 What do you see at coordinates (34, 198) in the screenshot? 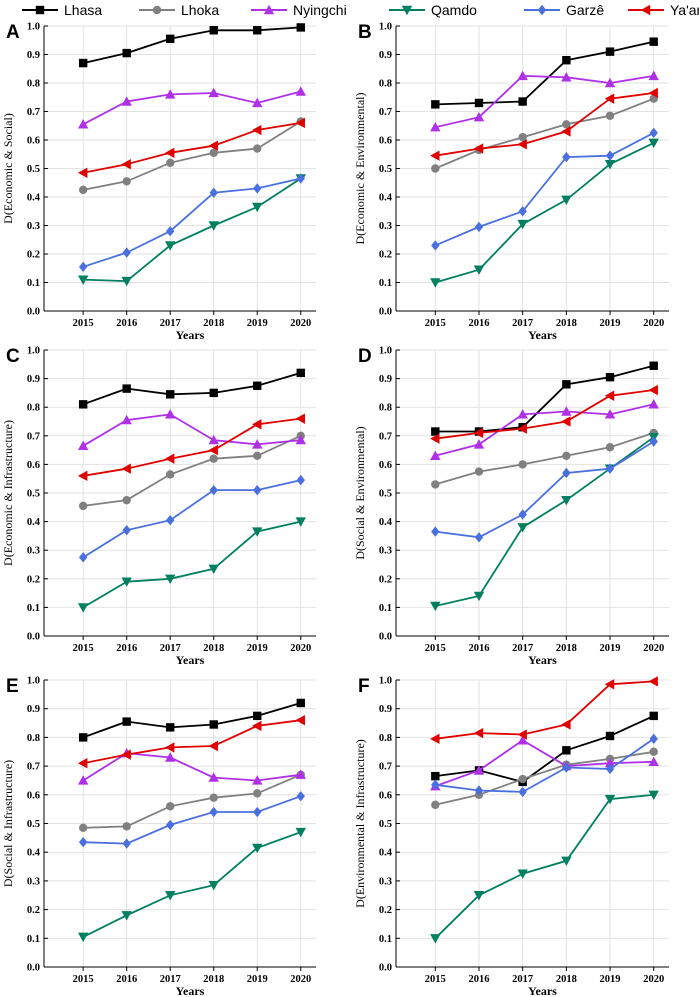
I see `y-tick-label: 0.4` at bounding box center [34, 198].